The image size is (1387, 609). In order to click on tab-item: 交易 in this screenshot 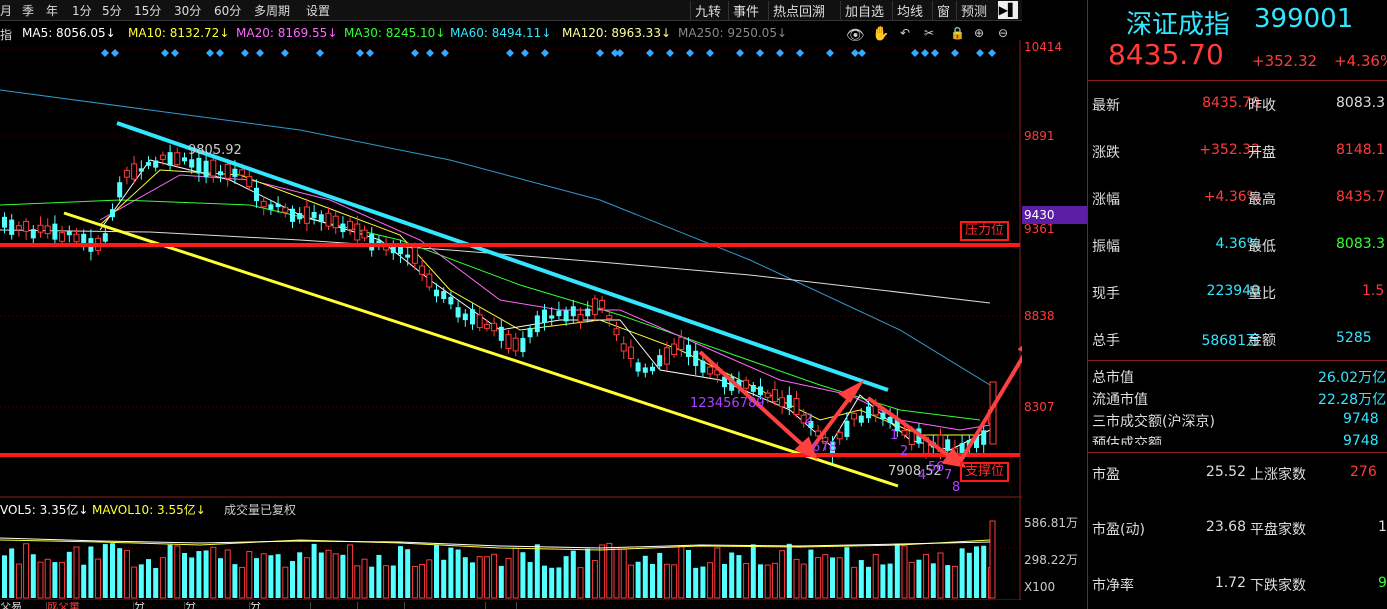, I will do `click(23, 605)`.